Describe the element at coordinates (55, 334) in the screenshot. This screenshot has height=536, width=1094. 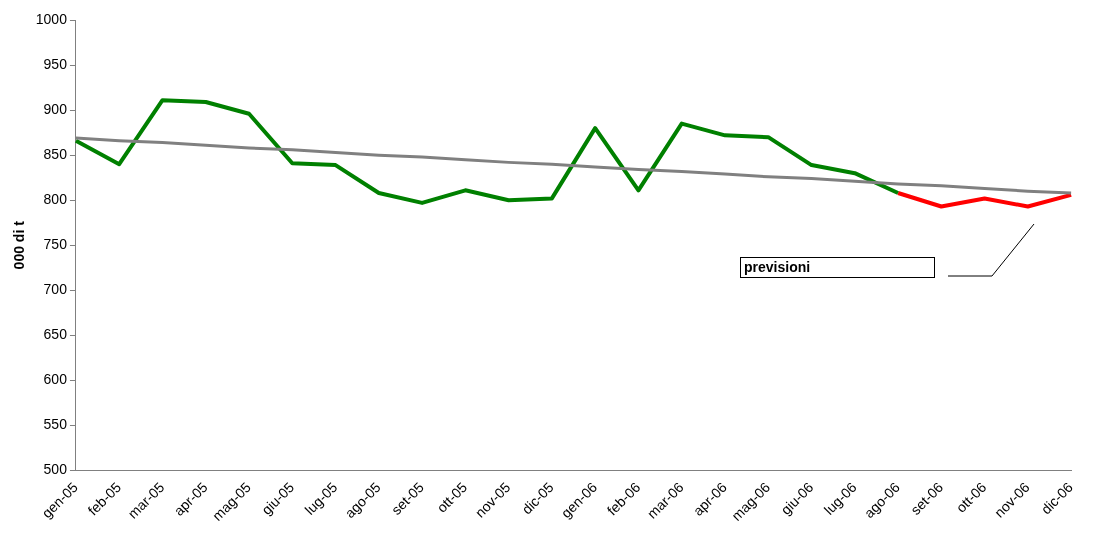
I see `y-tick-label: 650` at that location.